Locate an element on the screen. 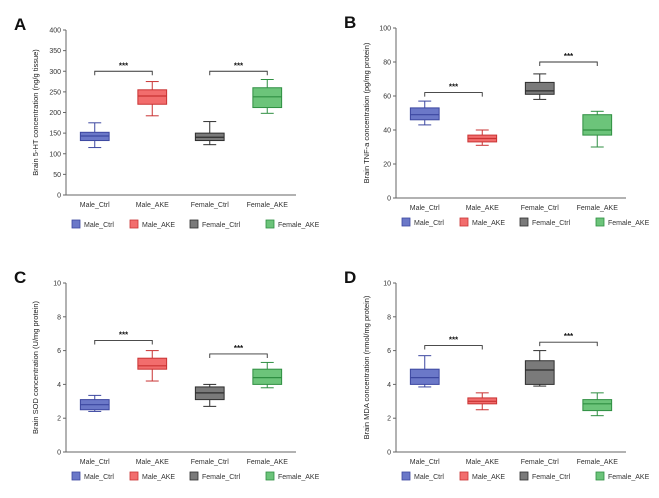  y-axis-label: Brain 5-HT concentration (ng/g tissue) is located at coordinates (35, 112).